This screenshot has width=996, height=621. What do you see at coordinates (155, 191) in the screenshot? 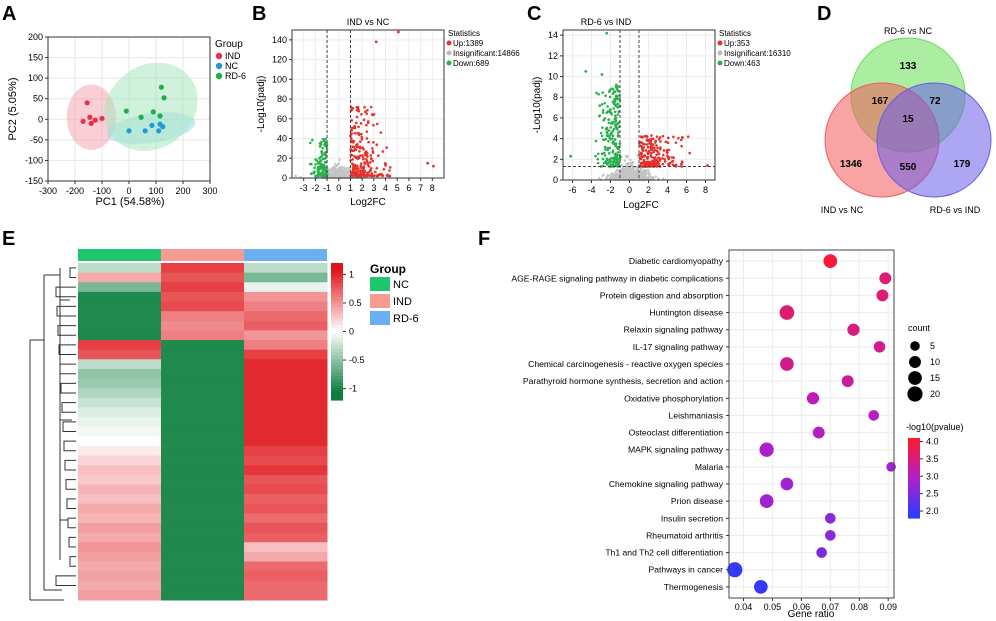
I see `pca-x-tick-label: 100` at bounding box center [155, 191].